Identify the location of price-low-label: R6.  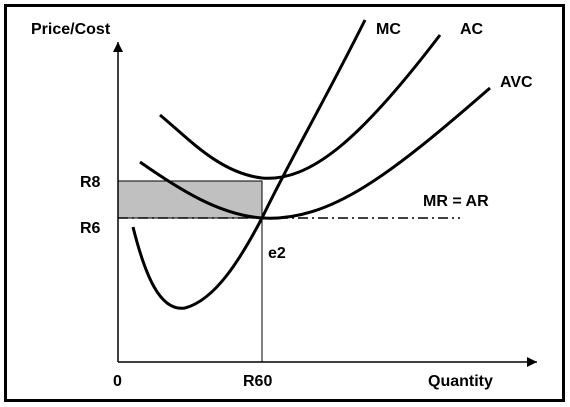
(90, 228).